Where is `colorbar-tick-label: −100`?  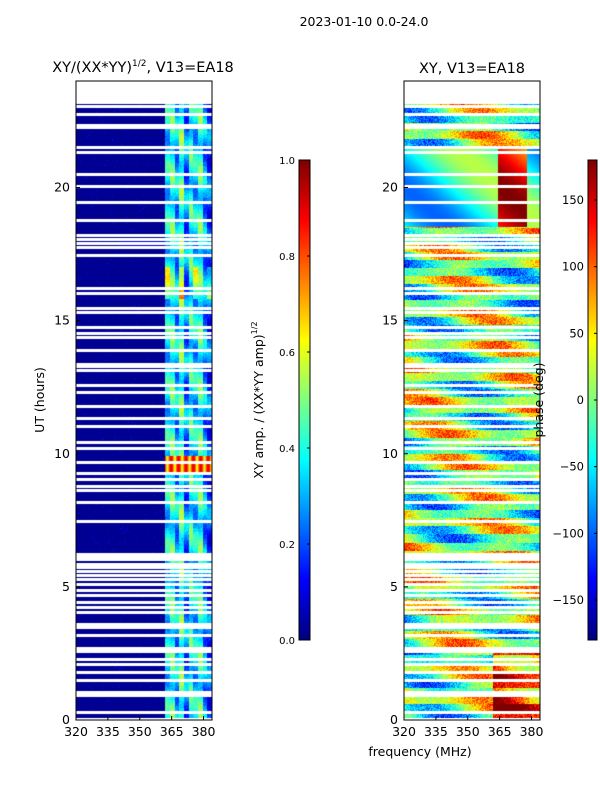
colorbar-tick-label: −100 is located at coordinates (568, 533).